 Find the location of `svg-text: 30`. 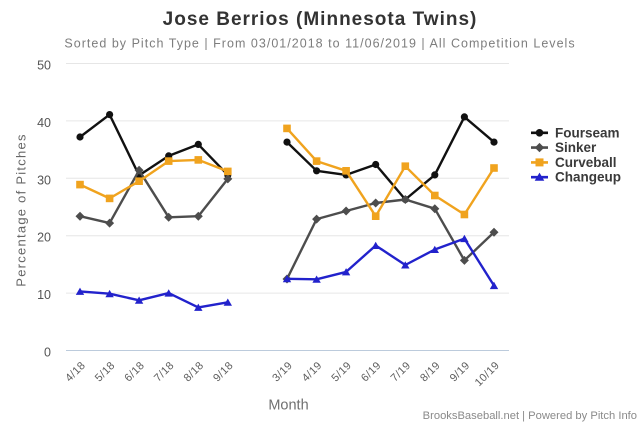

svg-text: 30 is located at coordinates (44, 180).